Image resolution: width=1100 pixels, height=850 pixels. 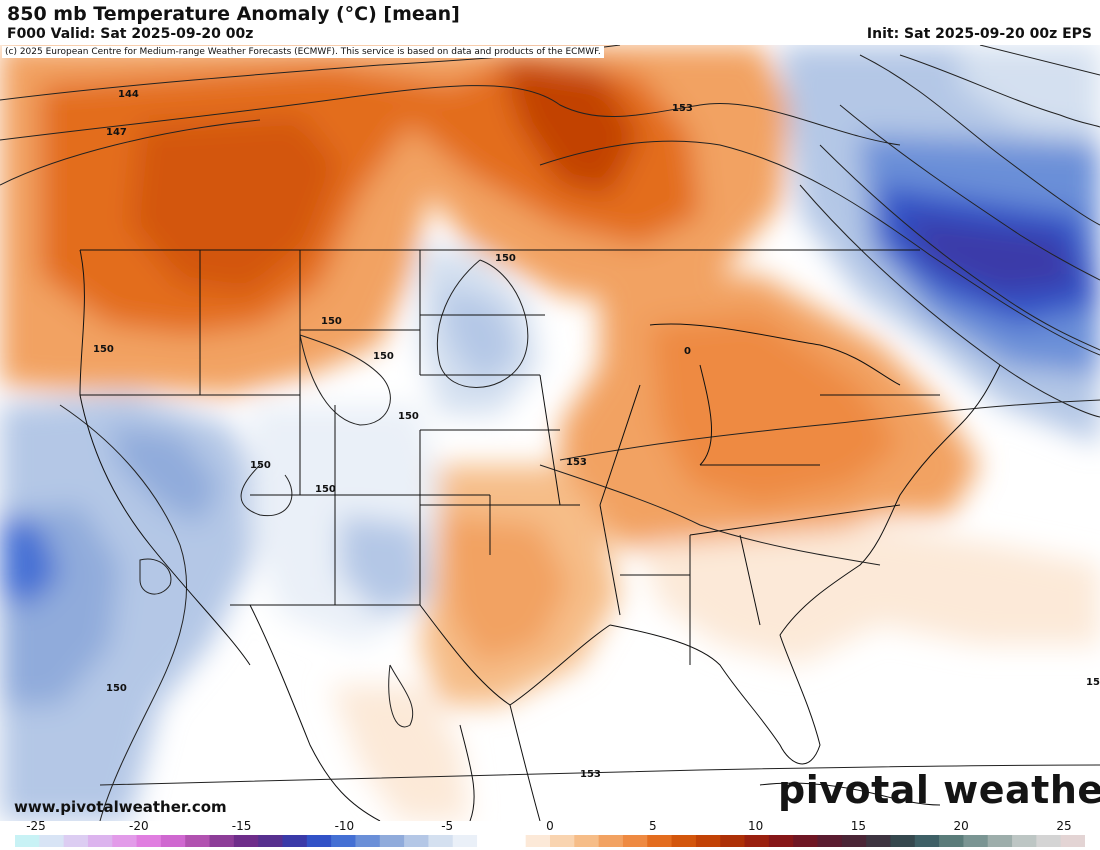 What do you see at coordinates (36, 826) in the screenshot?
I see `colorbar-tick-label: -25` at bounding box center [36, 826].